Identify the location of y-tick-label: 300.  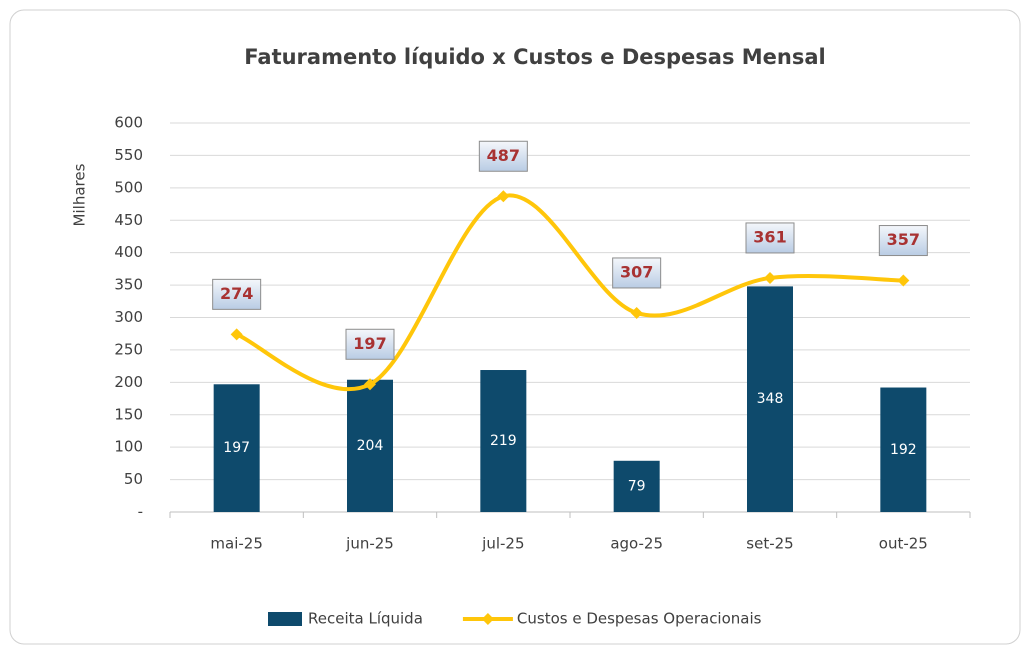
(128, 317).